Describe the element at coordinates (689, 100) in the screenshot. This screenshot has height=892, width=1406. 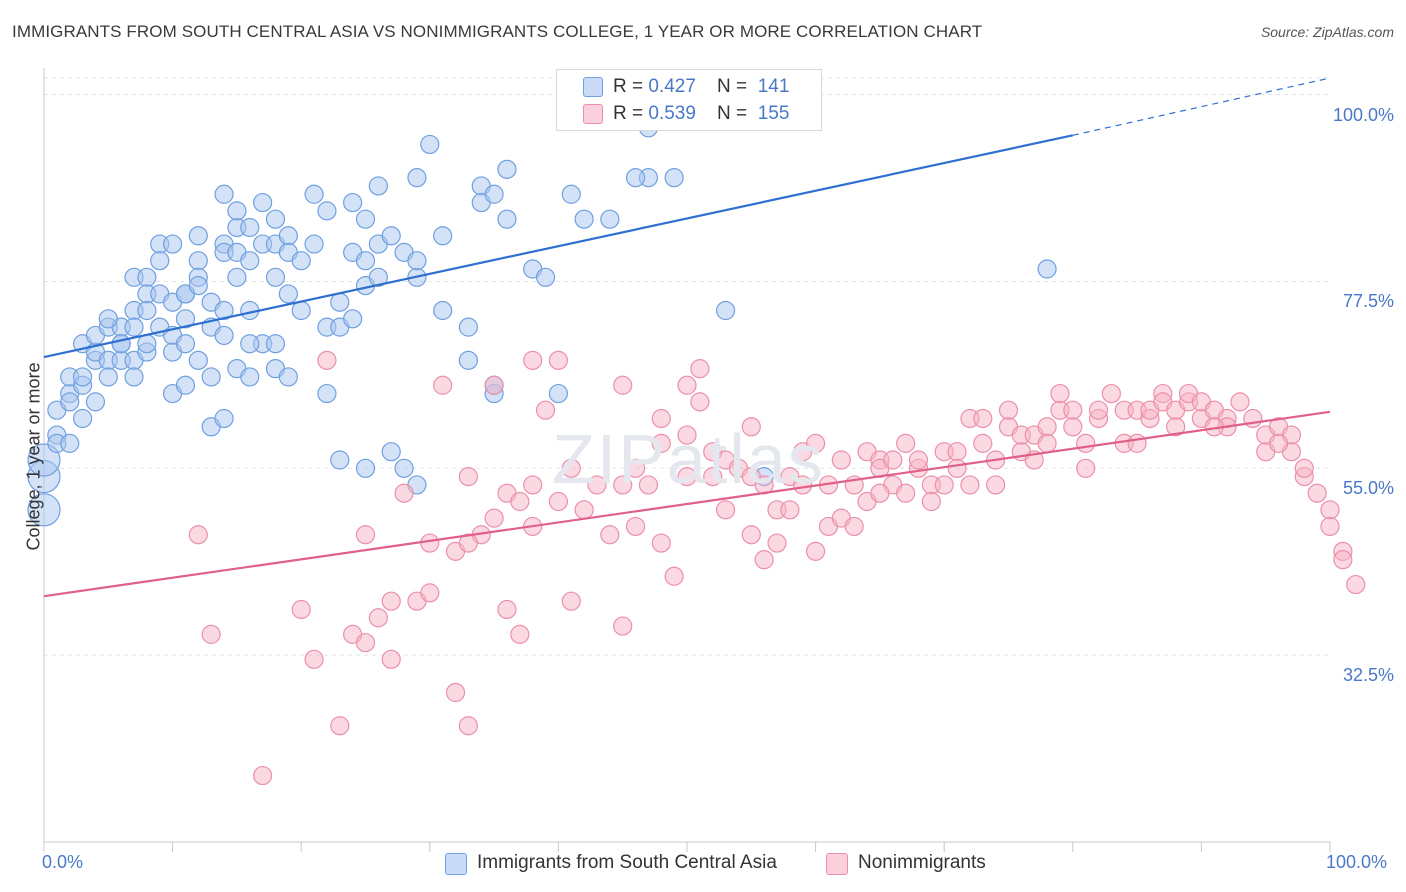
I see `correlation-legend: R = 0.427 N = 141 R = 0.539 N = 155` at that location.